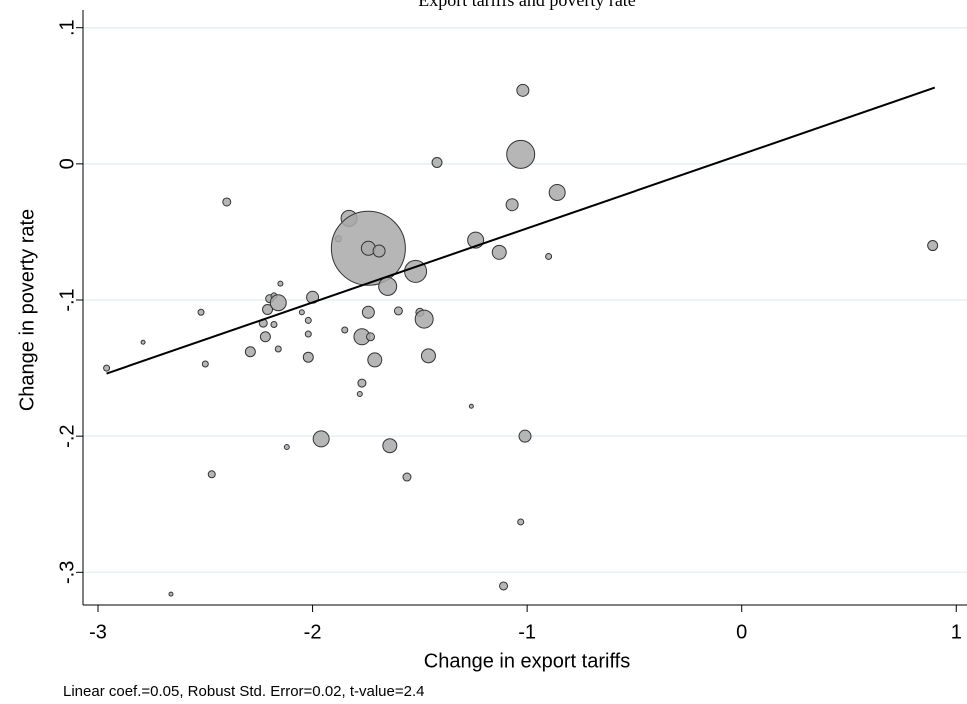 The image size is (967, 704). I want to click on x-tick-label: 1, so click(956, 632).